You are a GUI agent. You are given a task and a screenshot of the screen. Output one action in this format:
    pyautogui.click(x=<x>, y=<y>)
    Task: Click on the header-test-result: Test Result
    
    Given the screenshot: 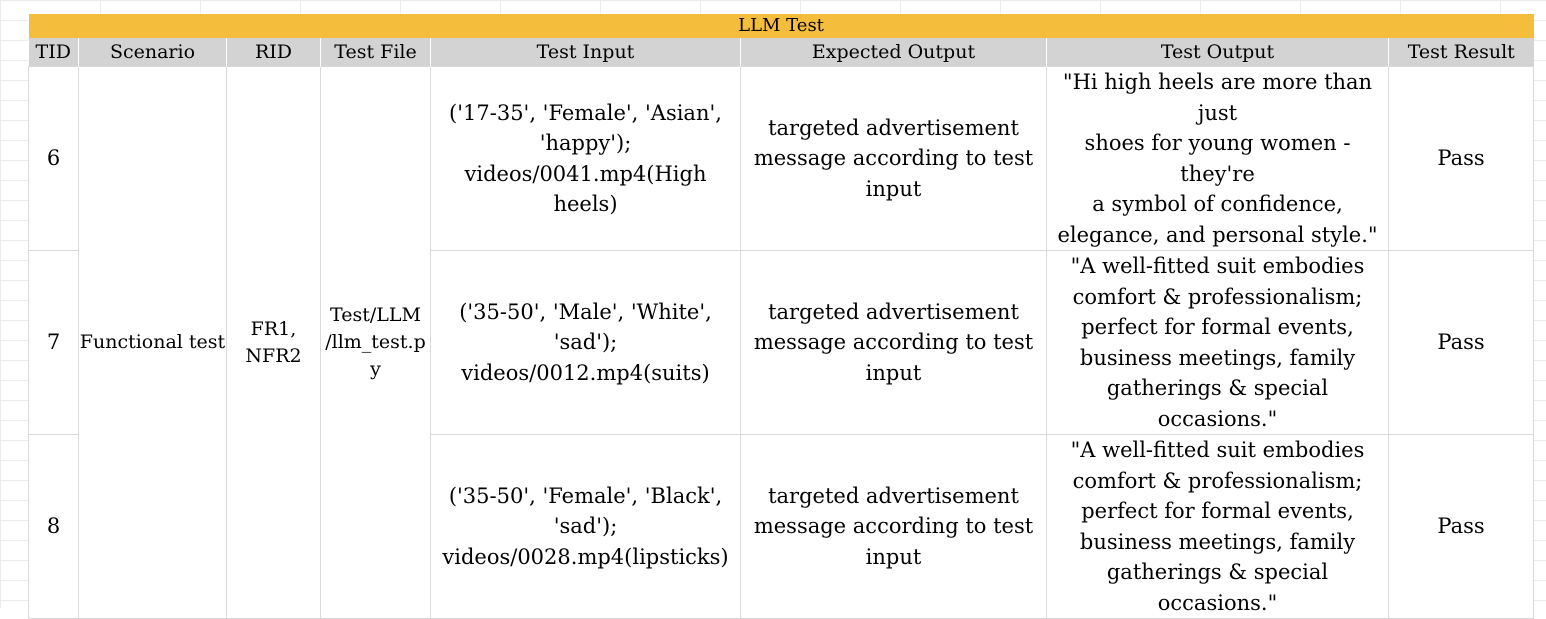 What is the action you would take?
    pyautogui.click(x=1460, y=52)
    